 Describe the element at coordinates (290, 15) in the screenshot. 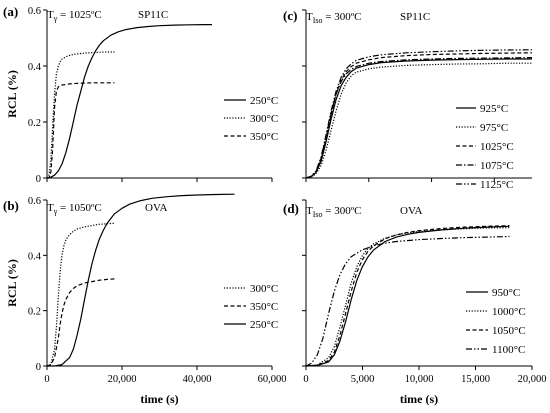

I see `panel-letter: (c)` at that location.